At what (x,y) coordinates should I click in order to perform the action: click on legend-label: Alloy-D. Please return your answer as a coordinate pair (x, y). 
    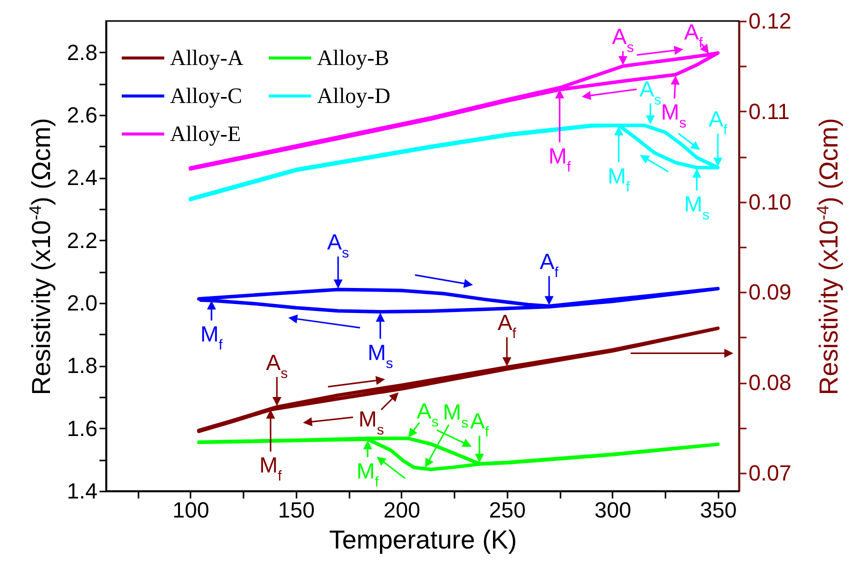
    Looking at the image, I should click on (353, 95).